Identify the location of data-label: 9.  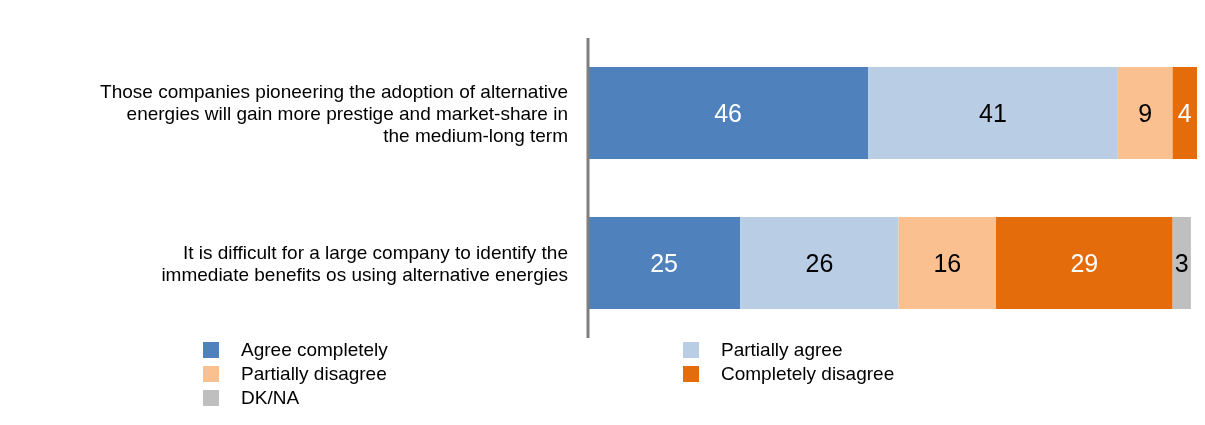
(1145, 112).